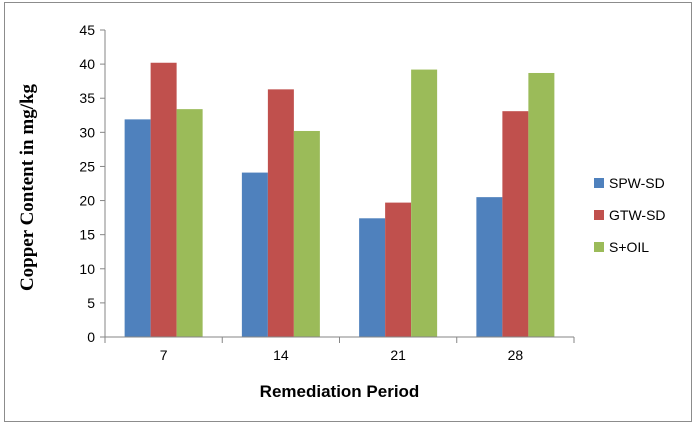 Image resolution: width=696 pixels, height=425 pixels. I want to click on legend-label: SPW-SD, so click(637, 183).